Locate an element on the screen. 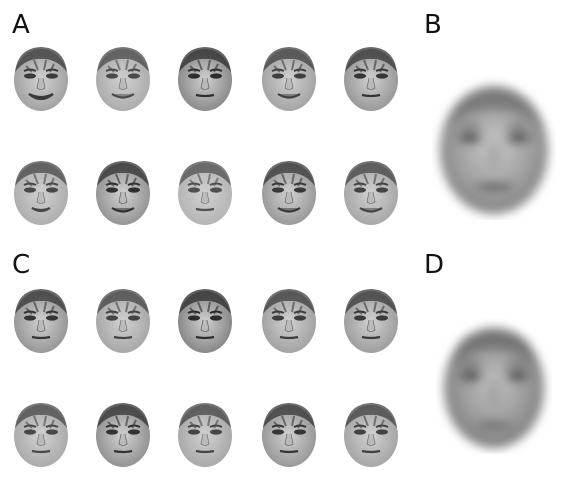 The width and height of the screenshot is (575, 480). panel-label-d: D is located at coordinates (434, 265).